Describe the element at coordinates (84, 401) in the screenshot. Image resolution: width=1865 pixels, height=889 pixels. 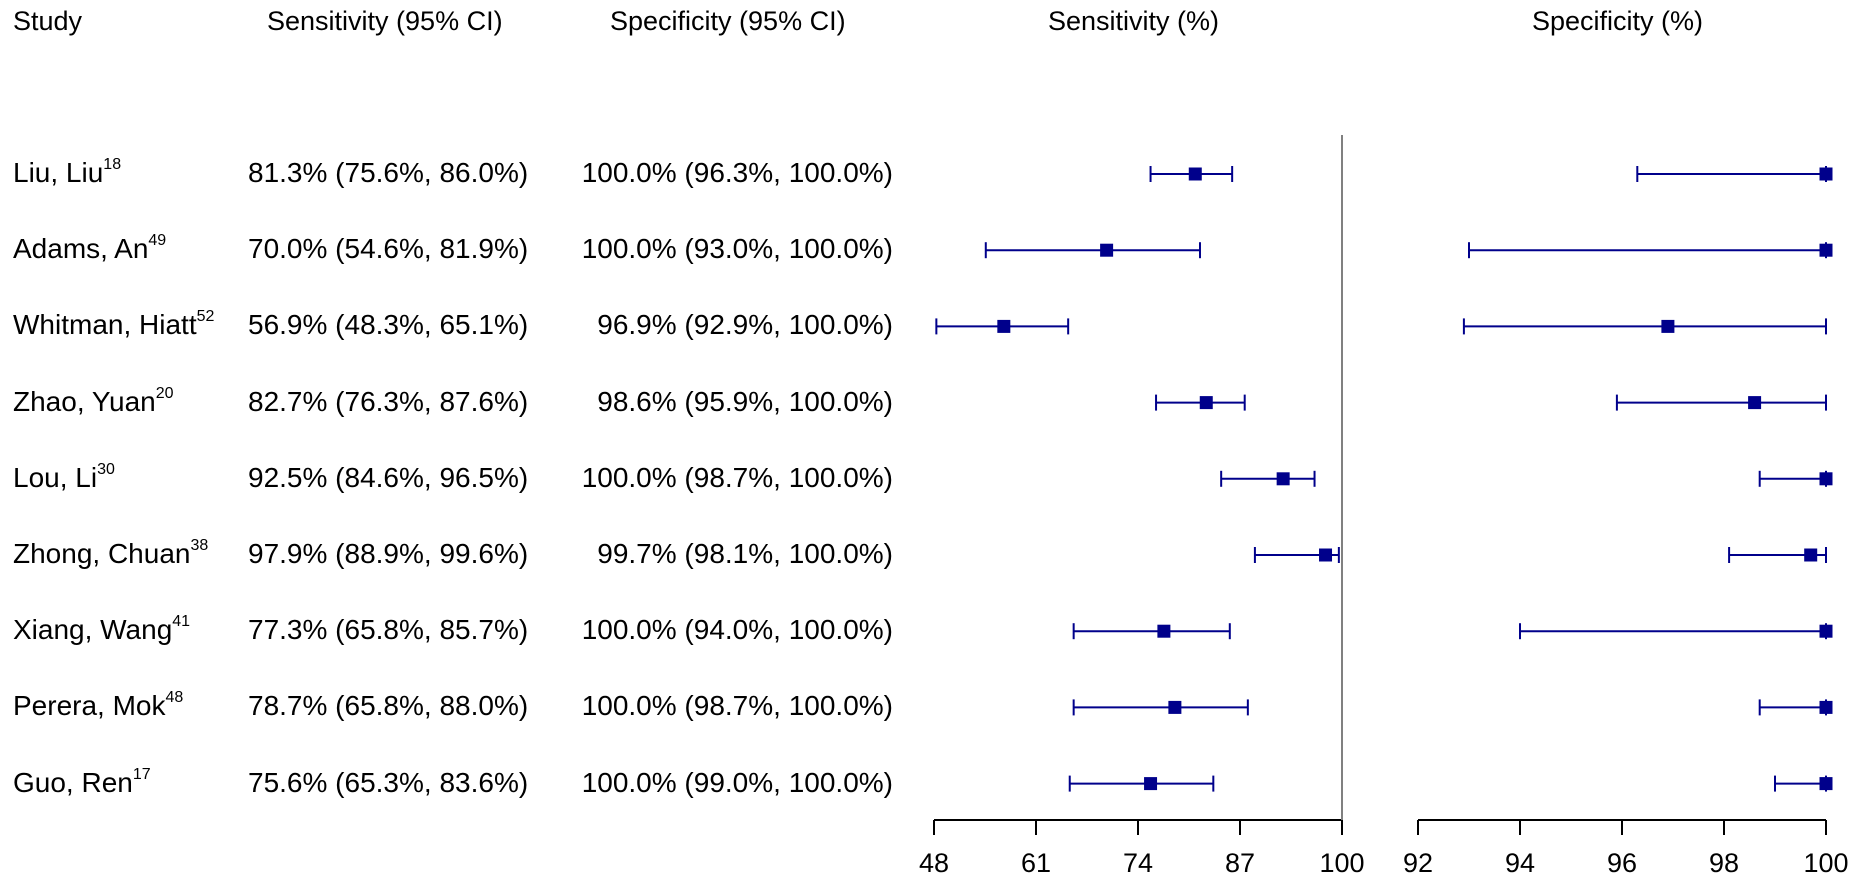
I see `study-name-text: Zhao, Yuan` at that location.